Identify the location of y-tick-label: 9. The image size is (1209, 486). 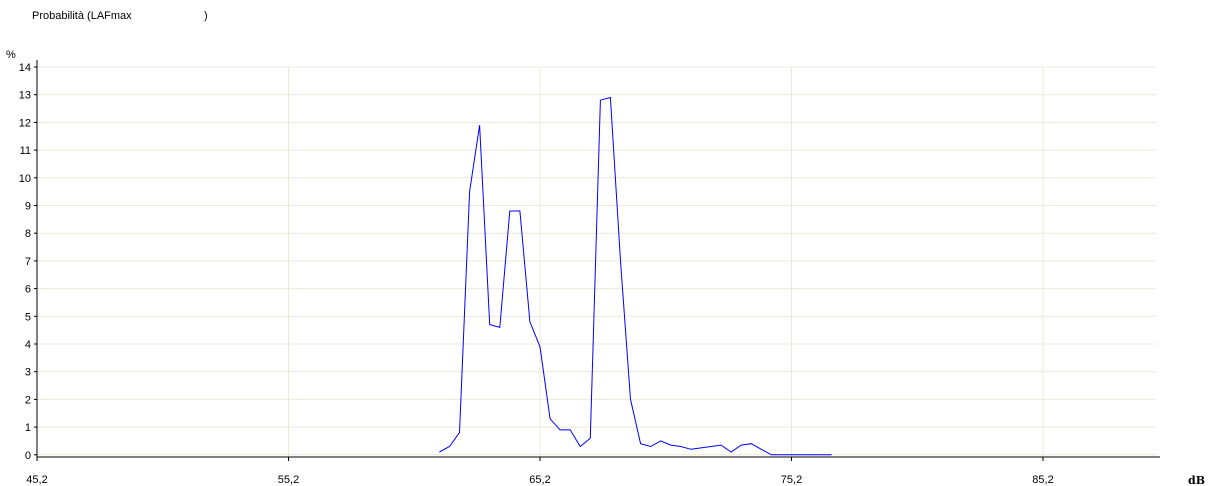
(28, 207).